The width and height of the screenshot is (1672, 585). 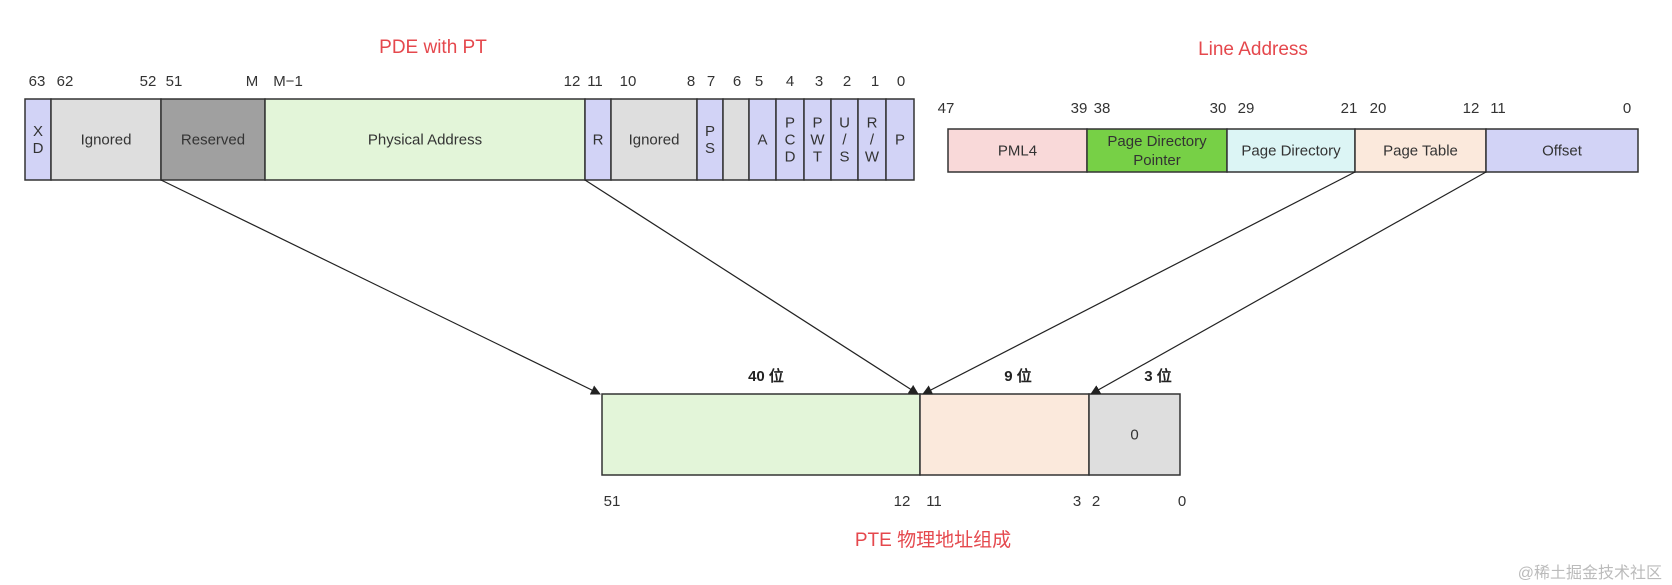 I want to click on pte-bit-label: 3, so click(x=1077, y=501).